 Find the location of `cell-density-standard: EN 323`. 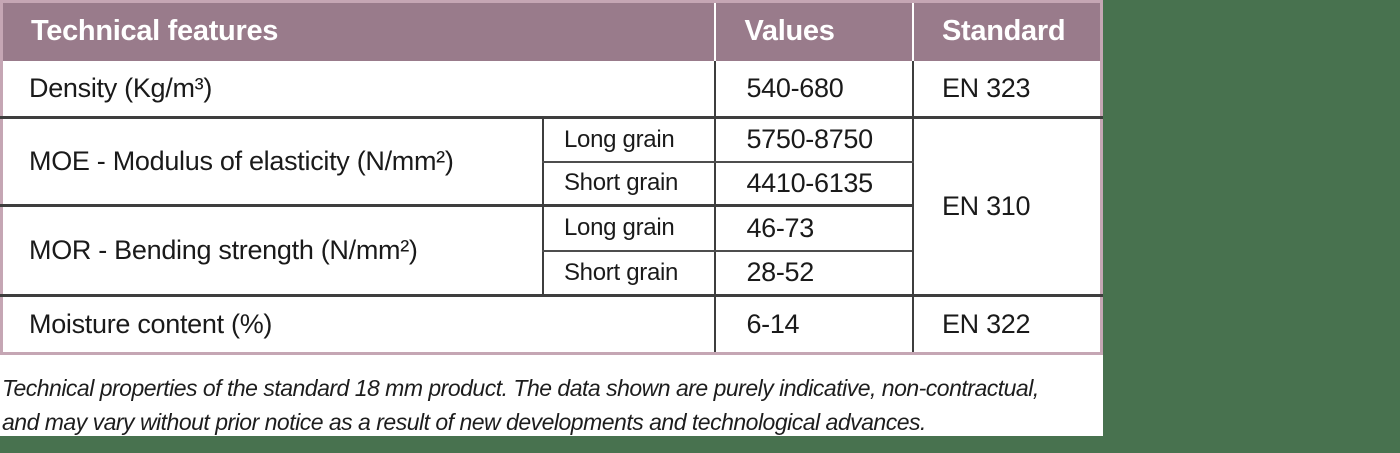

cell-density-standard: EN 323 is located at coordinates (1006, 89).